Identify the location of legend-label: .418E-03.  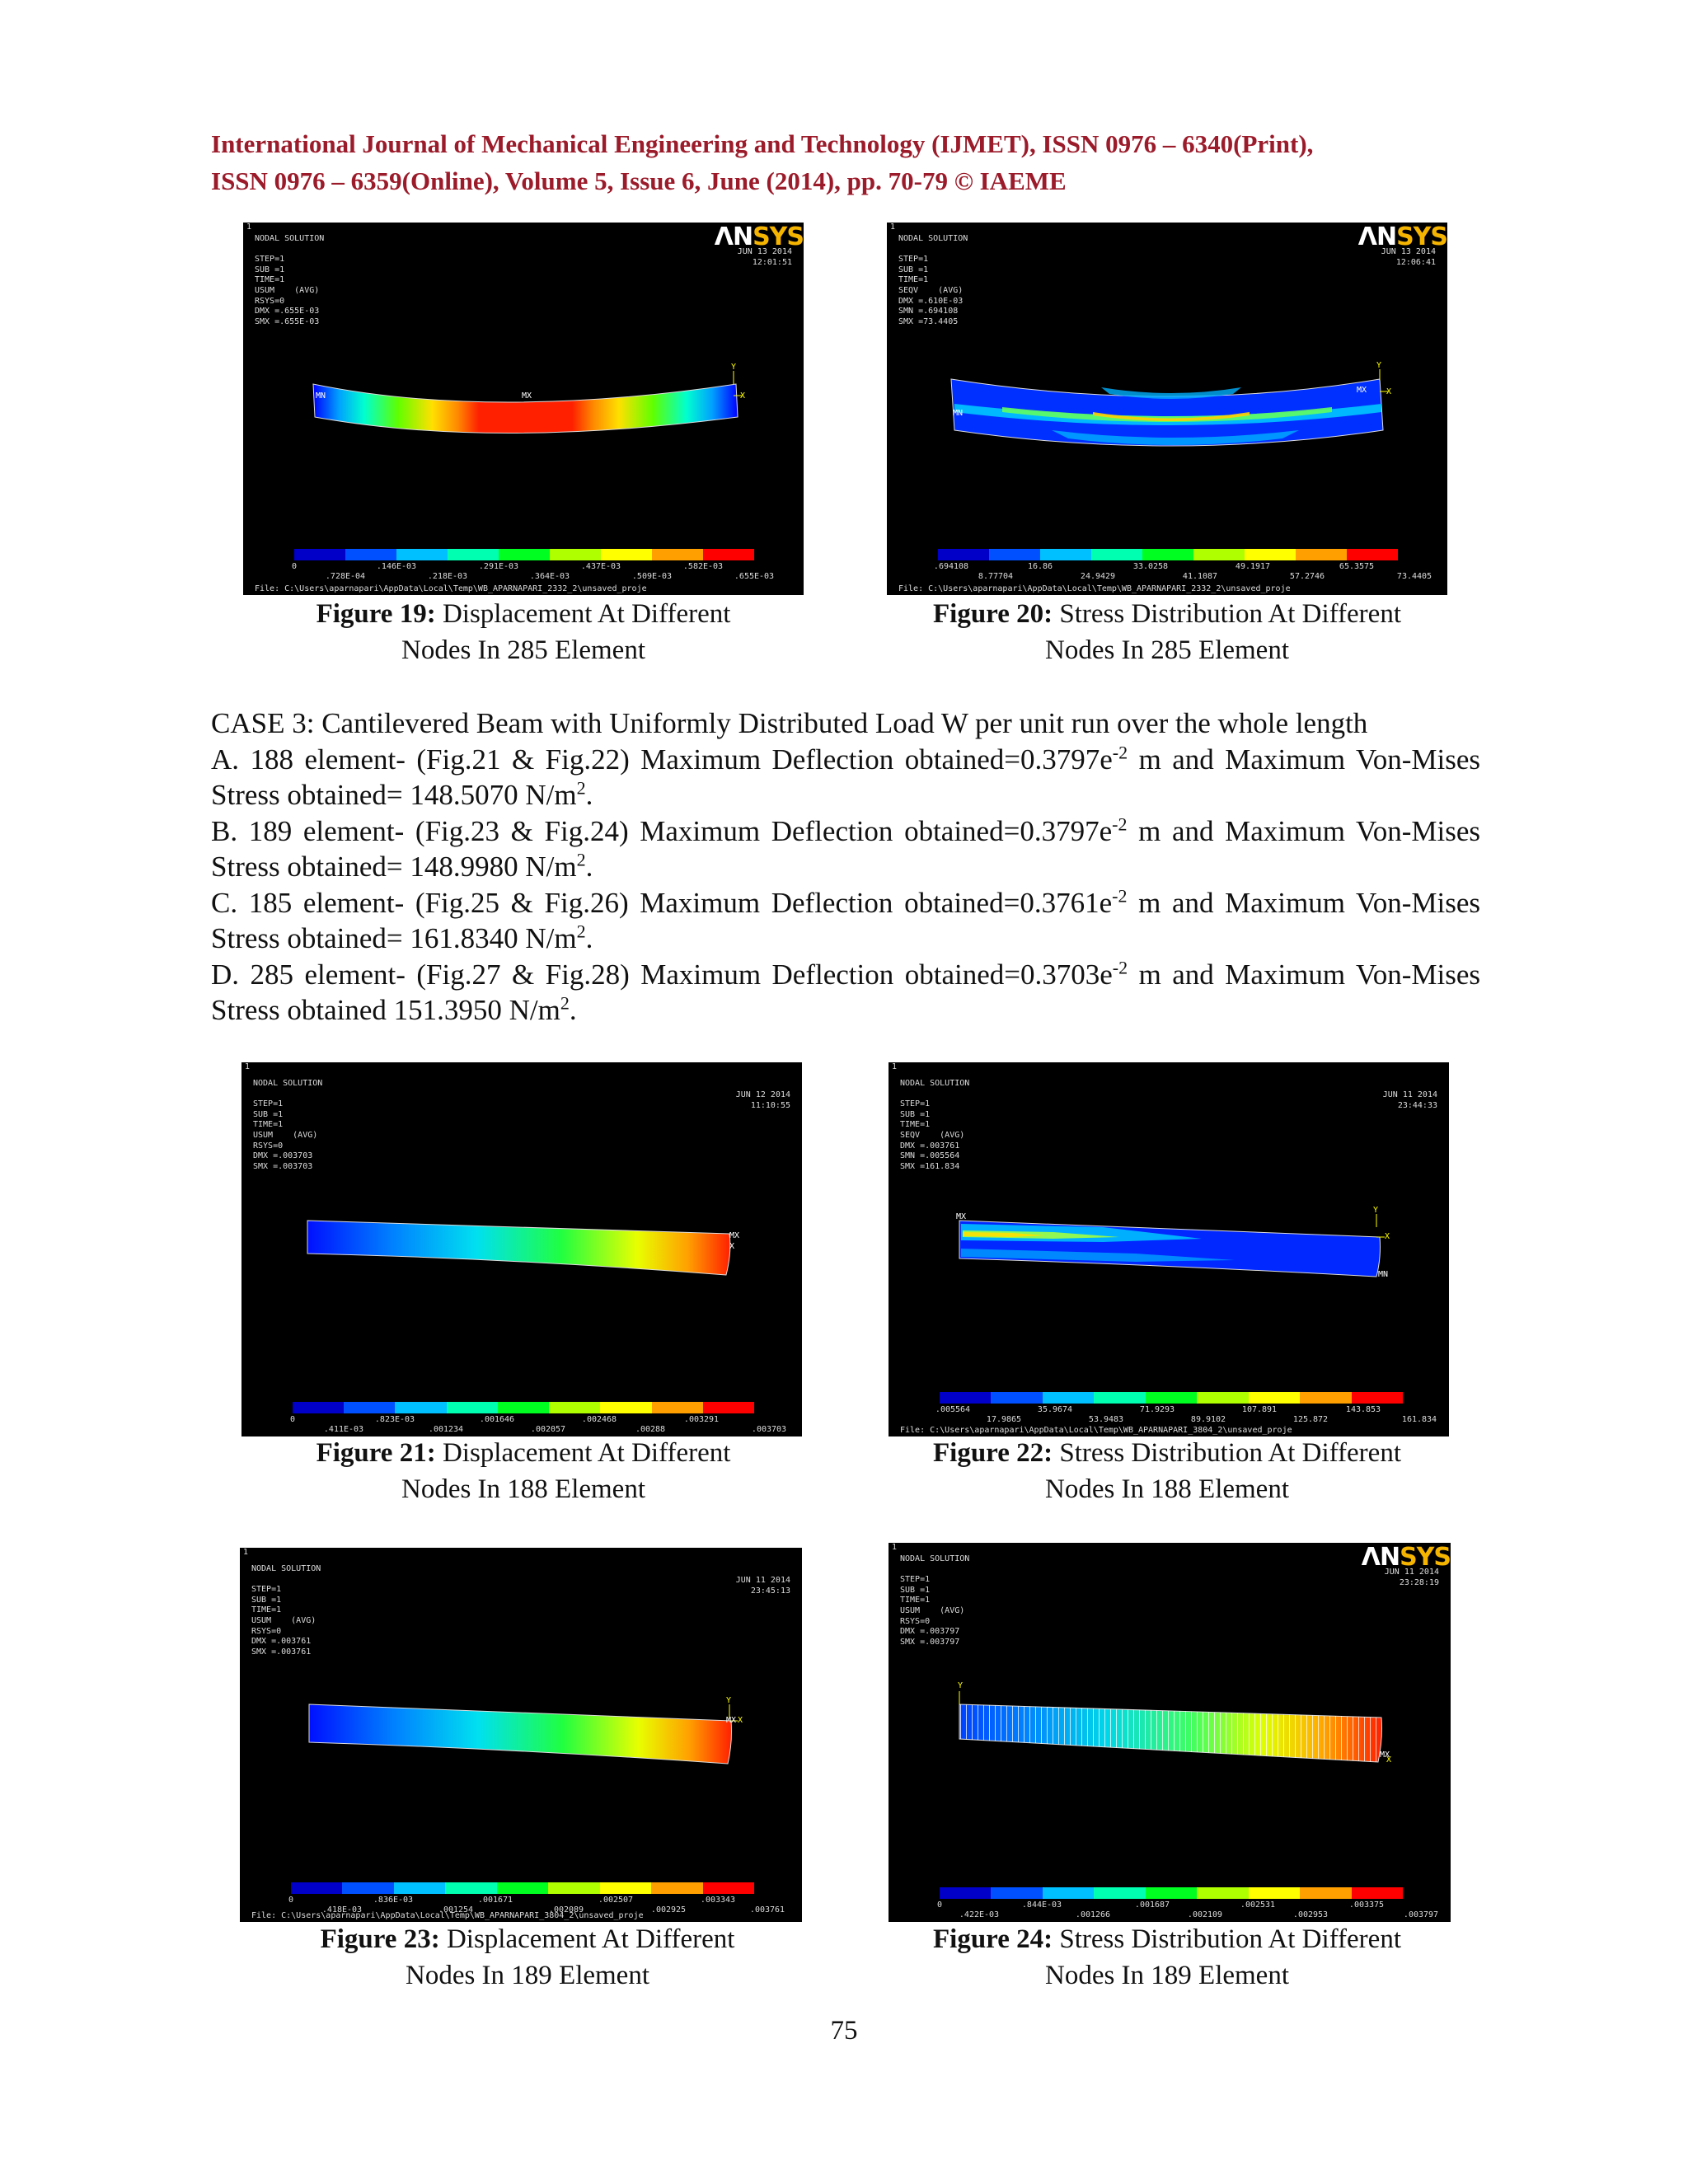
(342, 1910).